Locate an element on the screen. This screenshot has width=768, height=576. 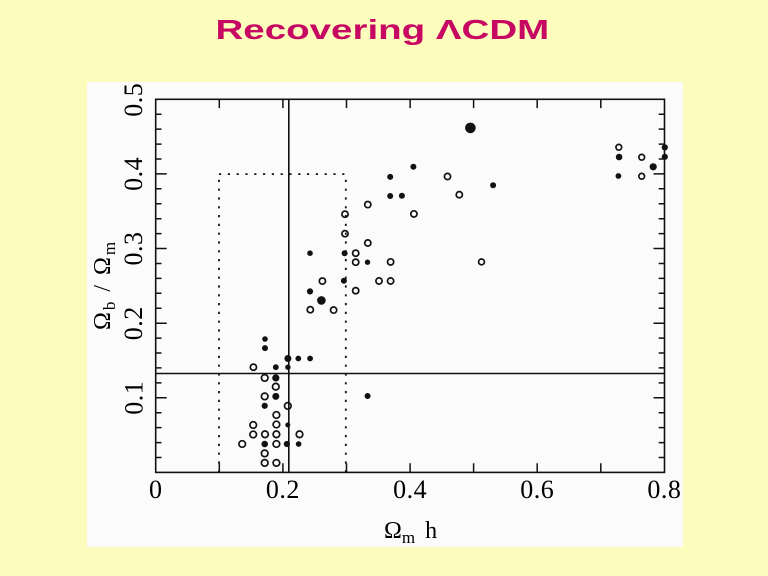
svg-text: Ωm h is located at coordinates (410, 532).